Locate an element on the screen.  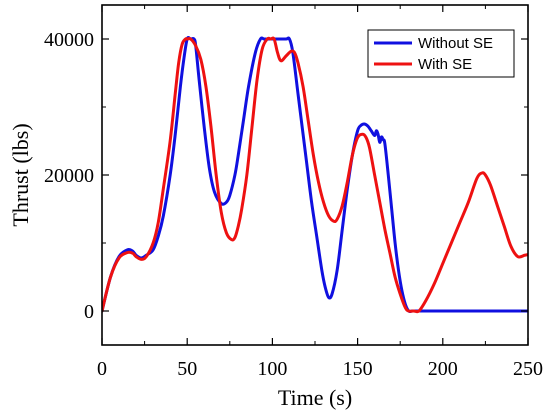
x-tick-label: 200 is located at coordinates (443, 369).